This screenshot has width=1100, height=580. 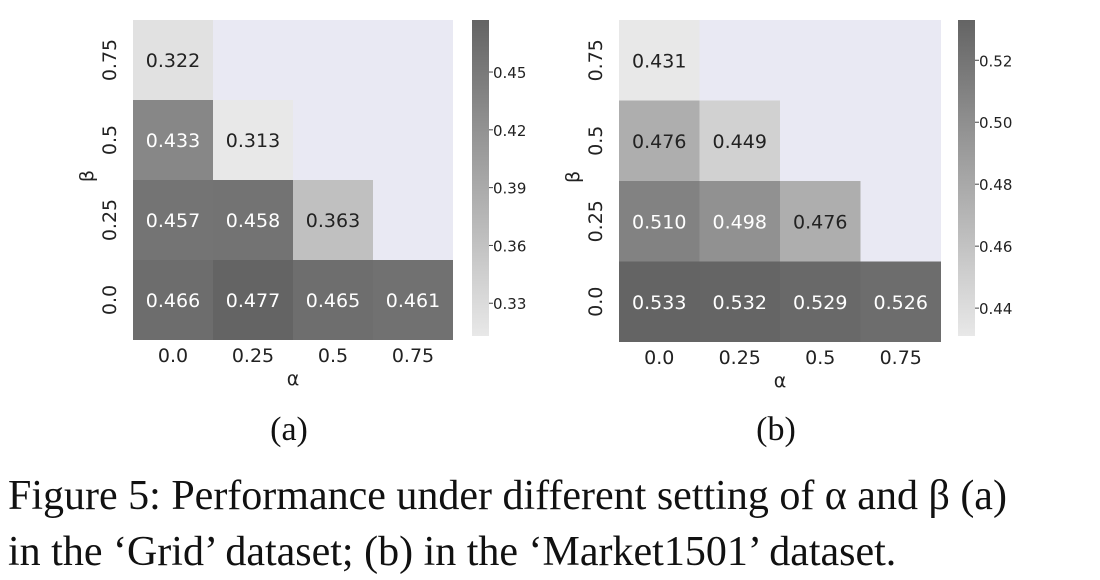 I want to click on cell-value-label: 0.510, so click(x=659, y=222).